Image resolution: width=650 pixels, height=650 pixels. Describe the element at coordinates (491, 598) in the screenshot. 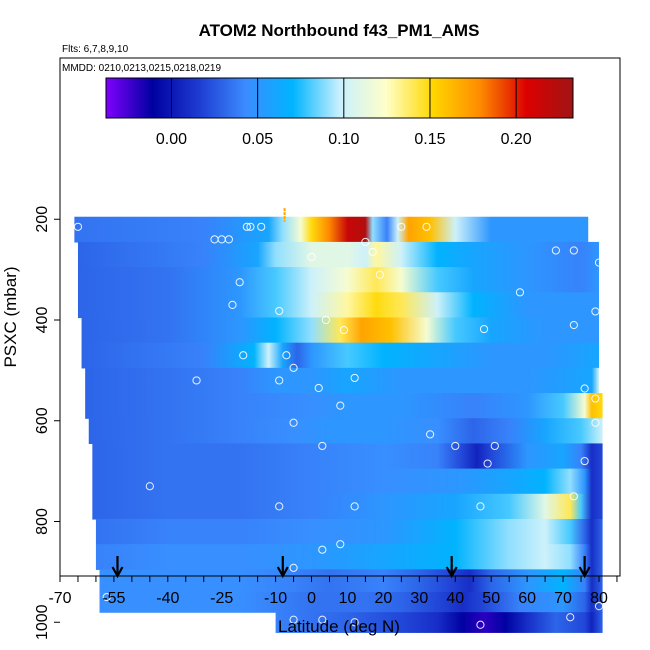

I see `x-tick-label: 50` at that location.